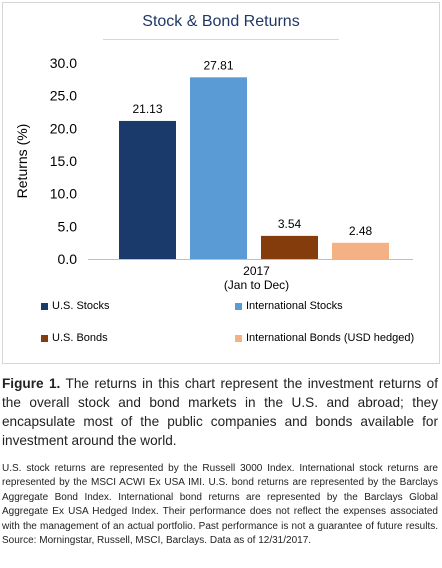 This screenshot has width=442, height=568. Describe the element at coordinates (63, 194) in the screenshot. I see `y-tick-label: 10.0` at that location.